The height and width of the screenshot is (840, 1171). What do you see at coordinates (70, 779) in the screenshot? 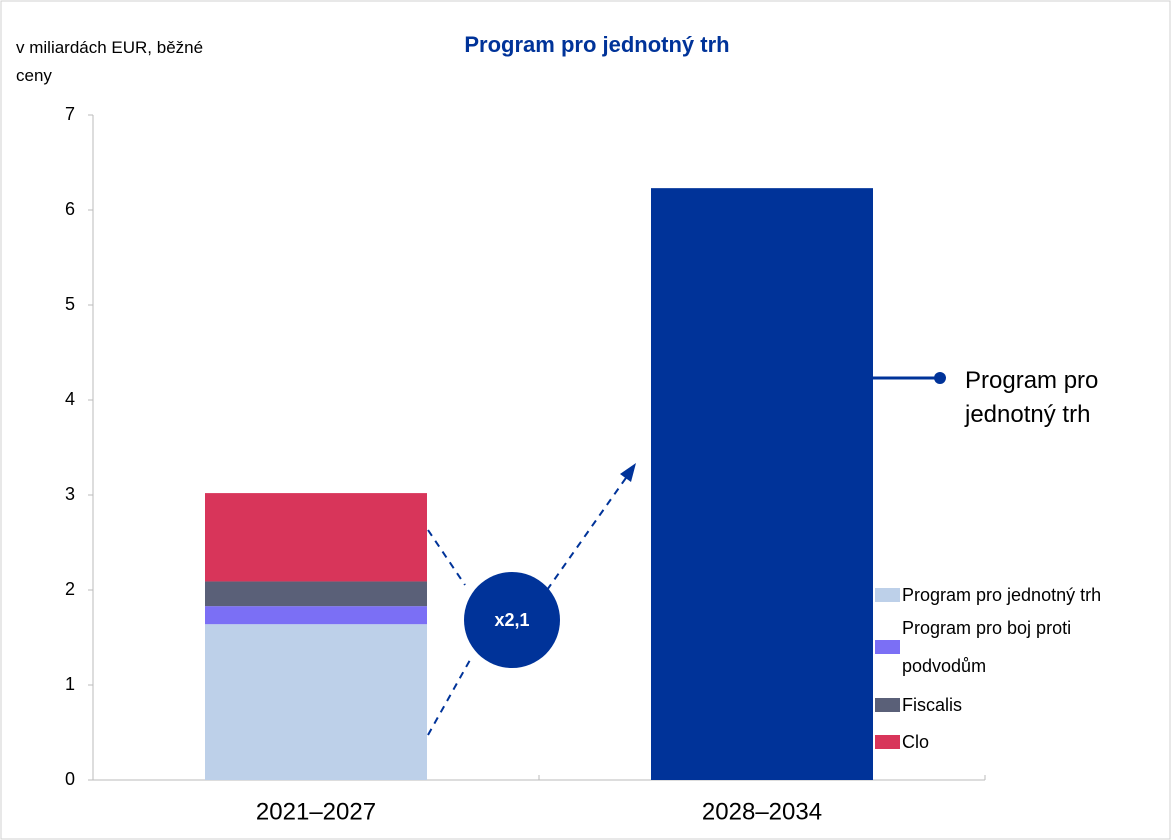
I see `y-tick-label: 0` at bounding box center [70, 779].